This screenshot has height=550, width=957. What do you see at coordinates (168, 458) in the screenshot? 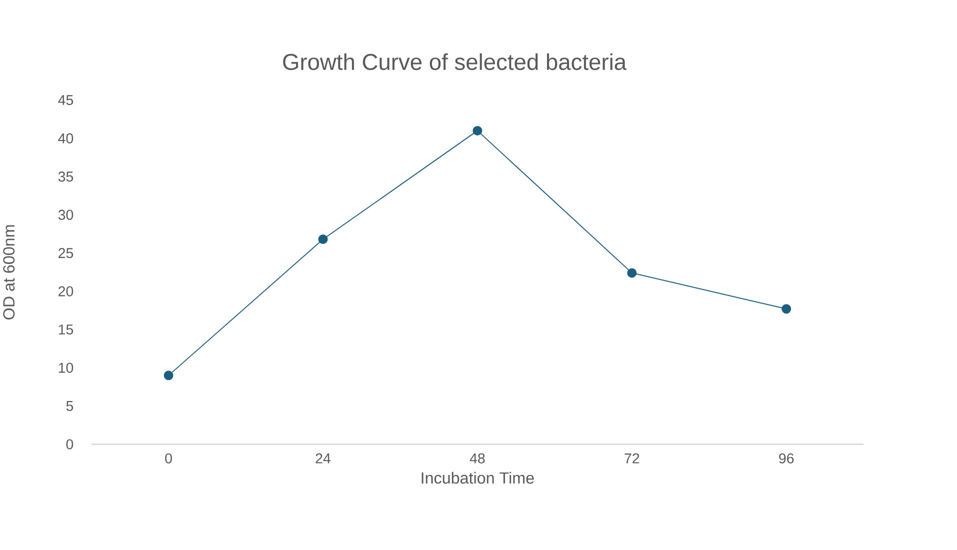
I see `x-tick-label: 0` at bounding box center [168, 458].